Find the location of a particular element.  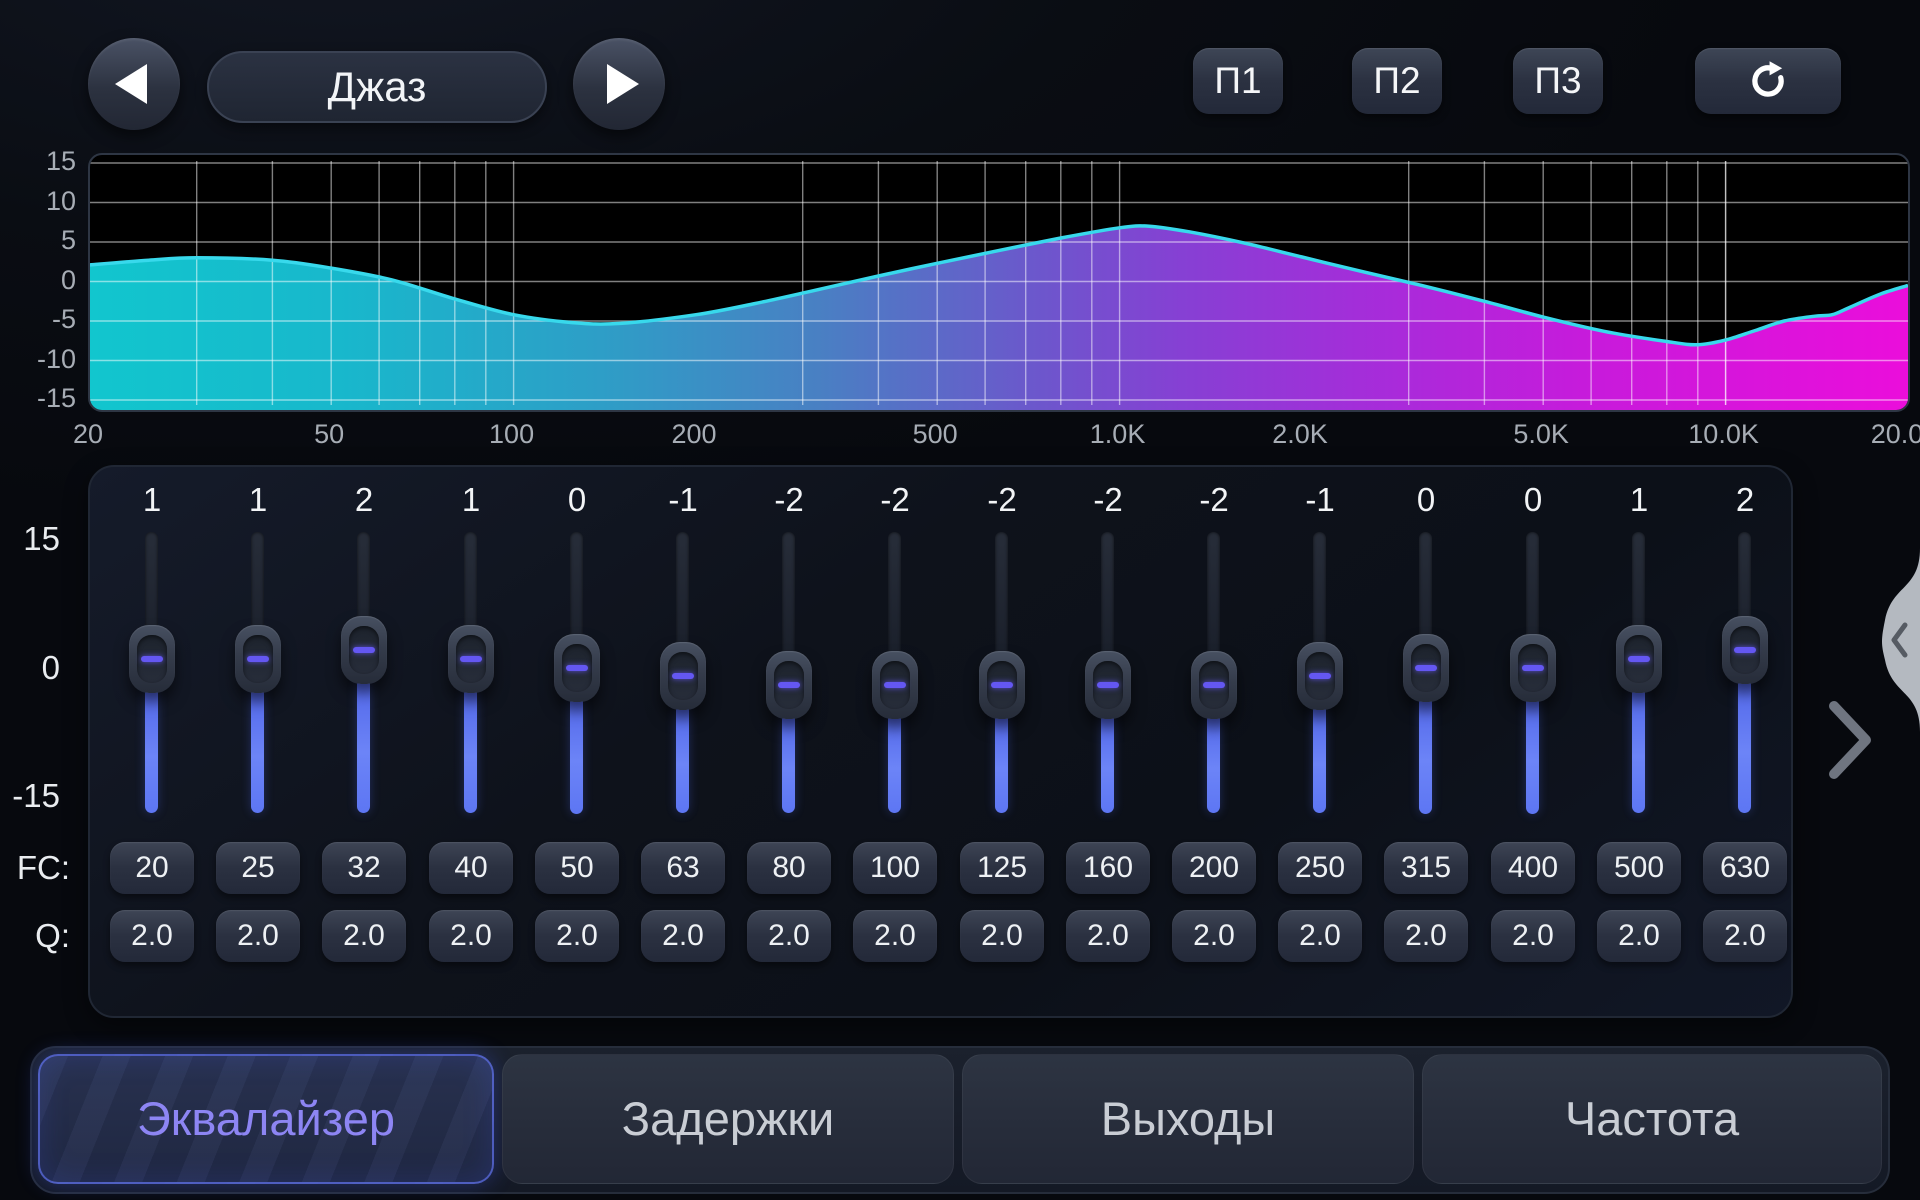

reset-button is located at coordinates (1768, 81).